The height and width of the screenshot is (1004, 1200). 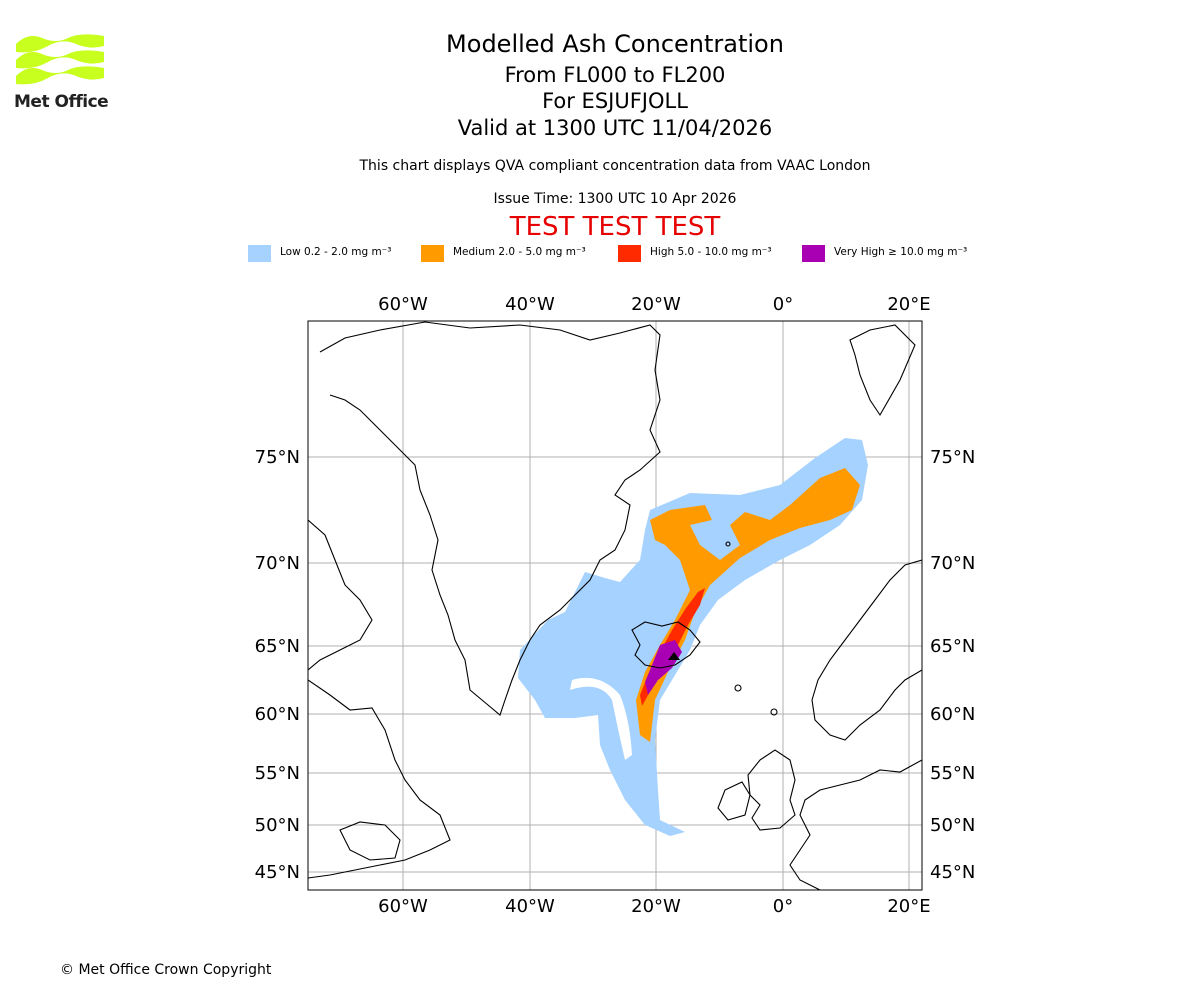 What do you see at coordinates (783, 906) in the screenshot?
I see `lon-label-bottom: 0°` at bounding box center [783, 906].